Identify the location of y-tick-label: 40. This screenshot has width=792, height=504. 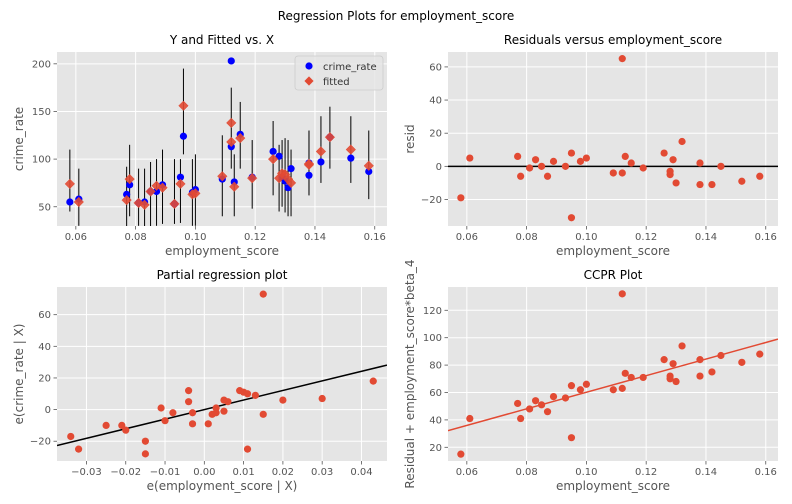
(44, 347).